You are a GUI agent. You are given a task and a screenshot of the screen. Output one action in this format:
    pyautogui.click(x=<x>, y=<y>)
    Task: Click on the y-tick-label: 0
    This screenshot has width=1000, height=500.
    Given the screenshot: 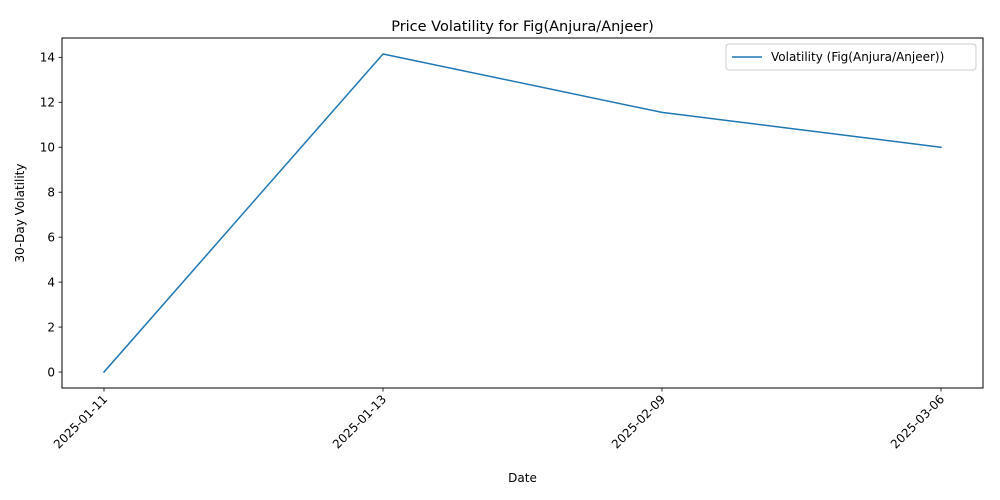 What is the action you would take?
    pyautogui.click(x=51, y=372)
    